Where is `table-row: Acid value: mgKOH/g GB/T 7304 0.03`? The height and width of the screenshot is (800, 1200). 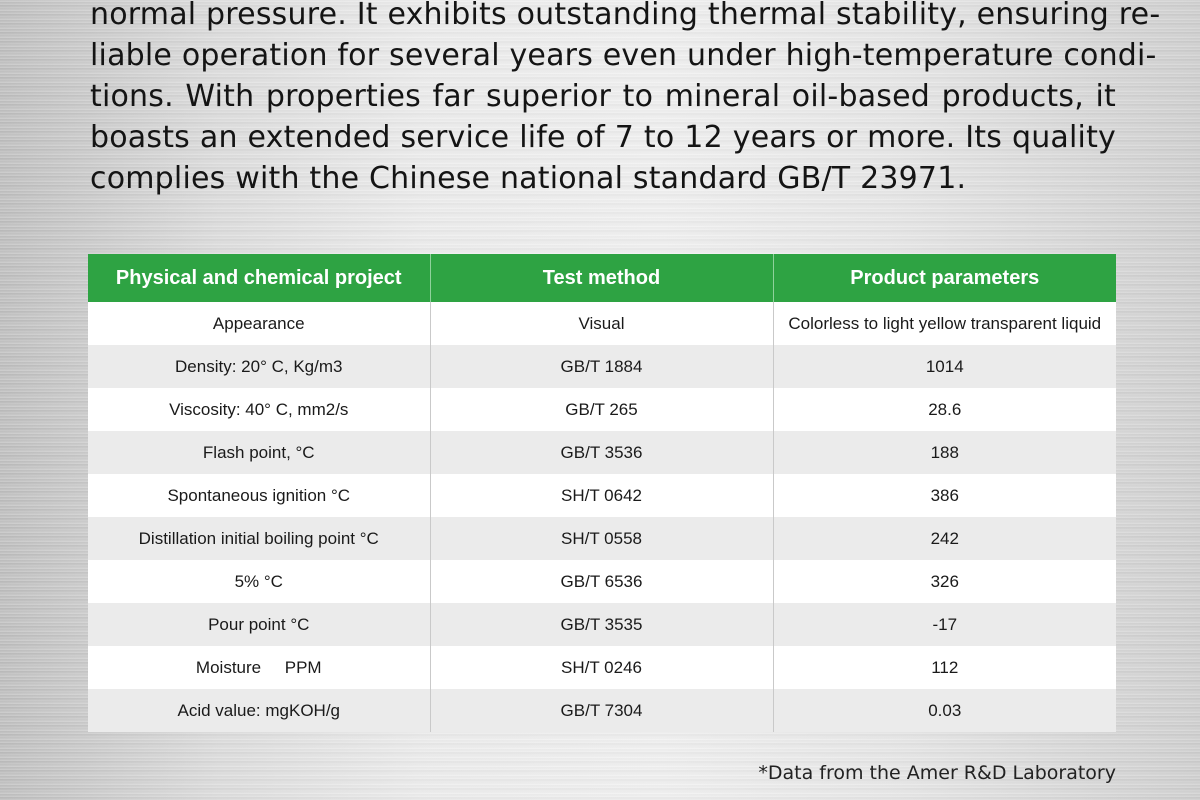 table-row: Acid value: mgKOH/g GB/T 7304 0.03 is located at coordinates (602, 710).